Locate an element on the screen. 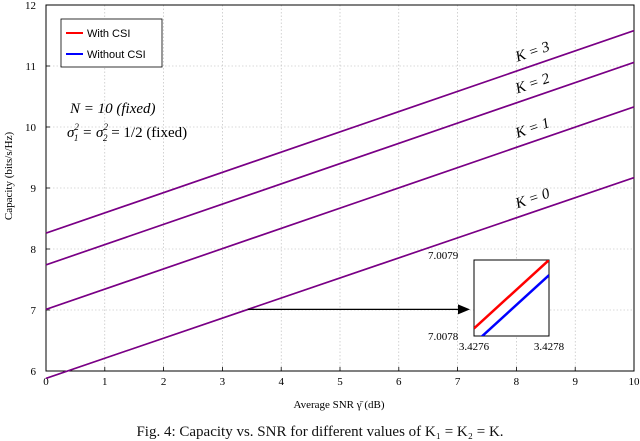 The image size is (640, 441). series-label: K = 0 is located at coordinates (533, 199).